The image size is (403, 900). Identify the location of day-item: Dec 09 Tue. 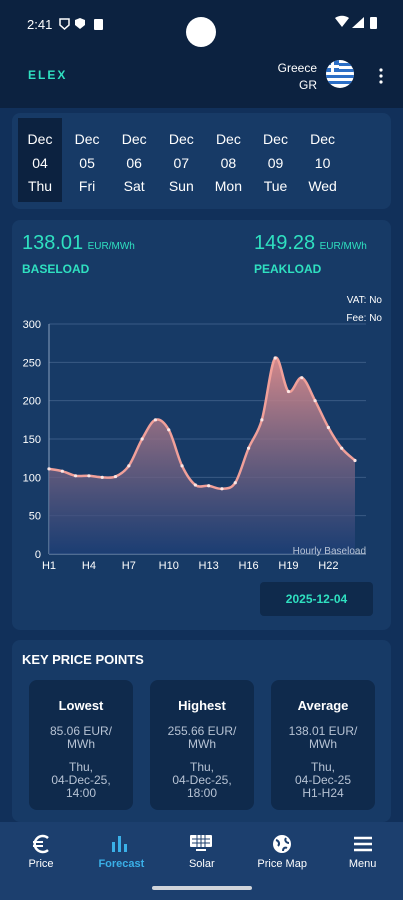
(276, 160).